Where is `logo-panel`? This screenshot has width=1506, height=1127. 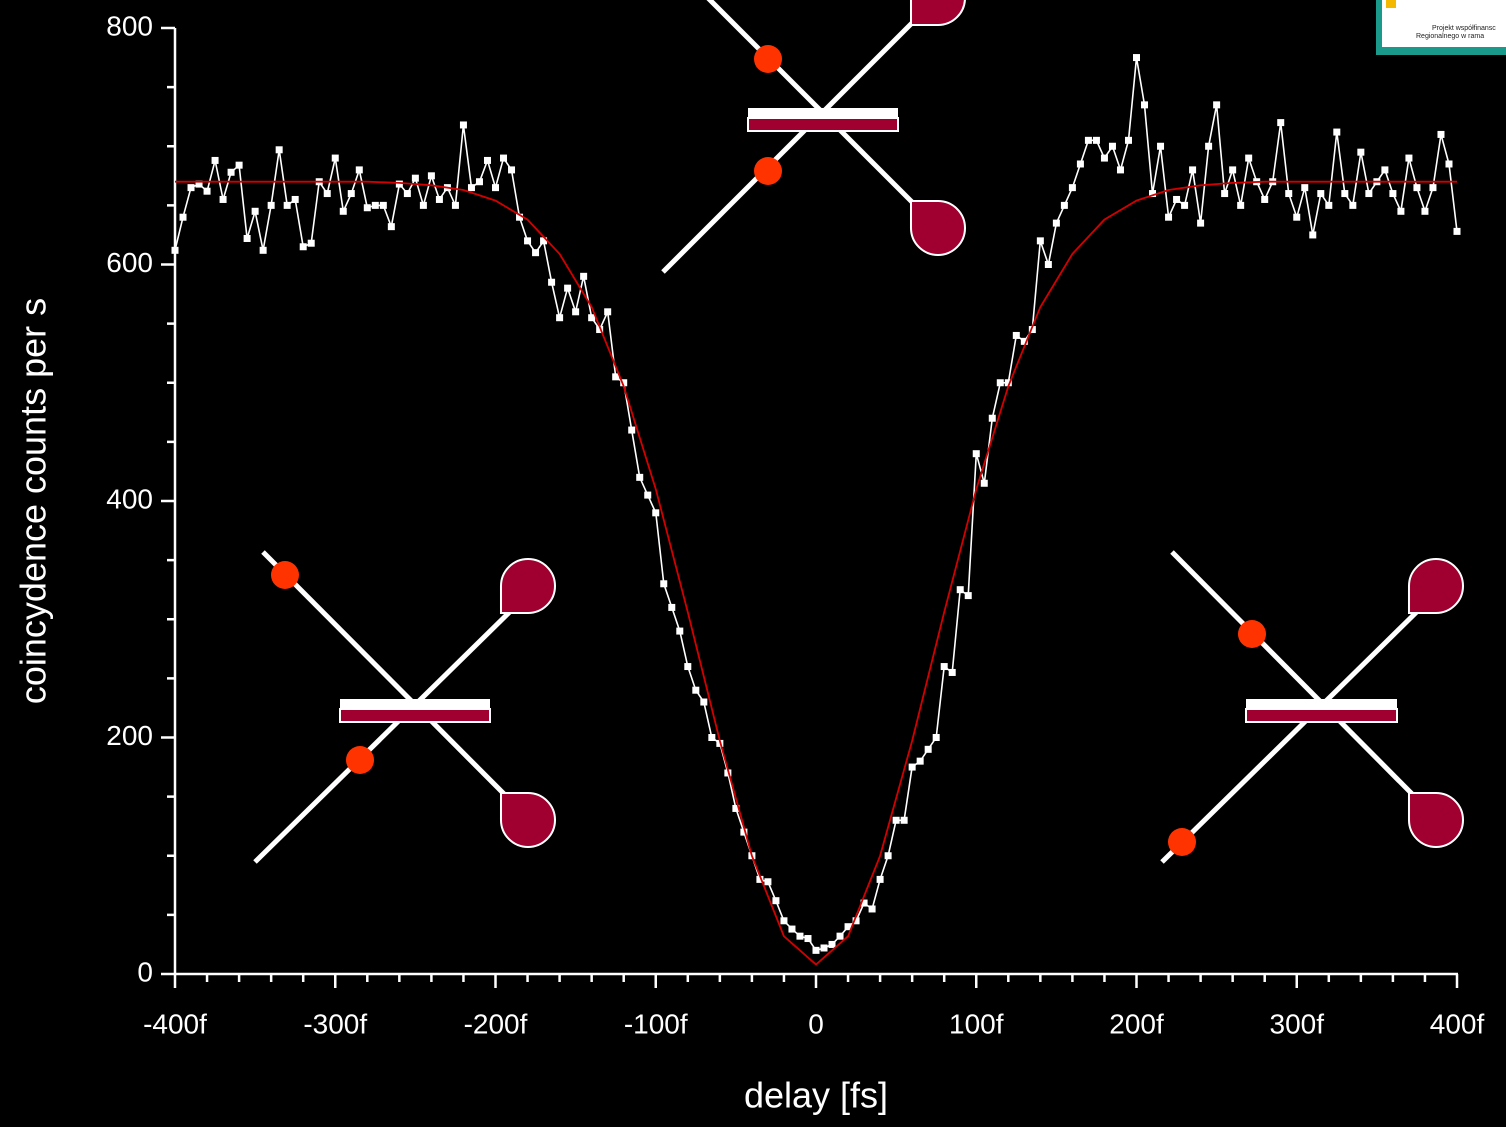
logo-panel is located at coordinates (1444, 23).